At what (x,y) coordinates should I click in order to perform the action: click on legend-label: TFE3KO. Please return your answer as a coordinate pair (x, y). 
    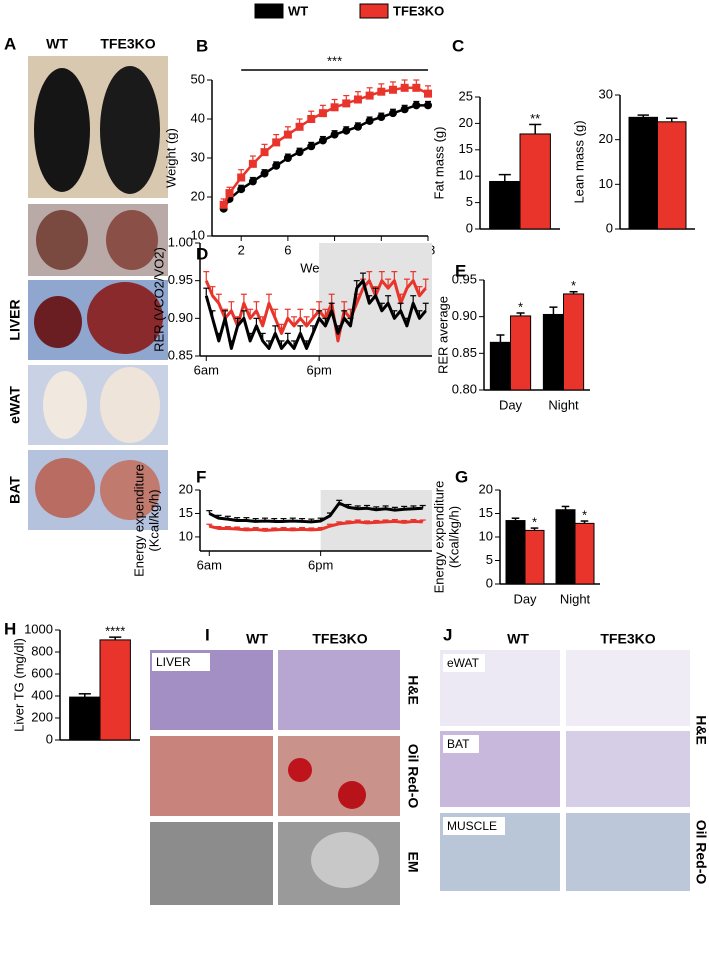
    Looking at the image, I should click on (418, 10).